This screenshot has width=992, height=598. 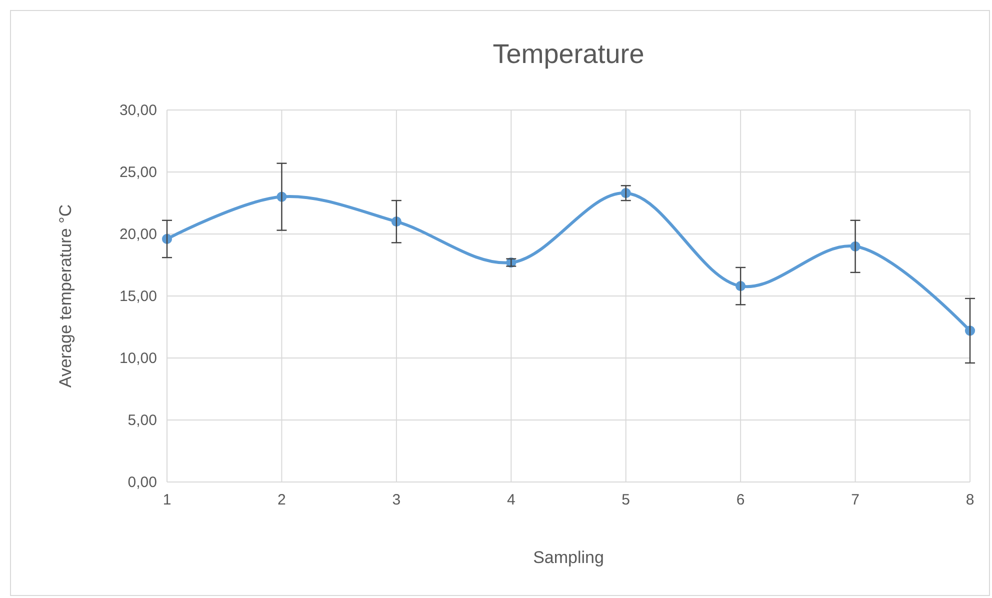 I want to click on y-tick-label: 15,00, so click(x=138, y=296).